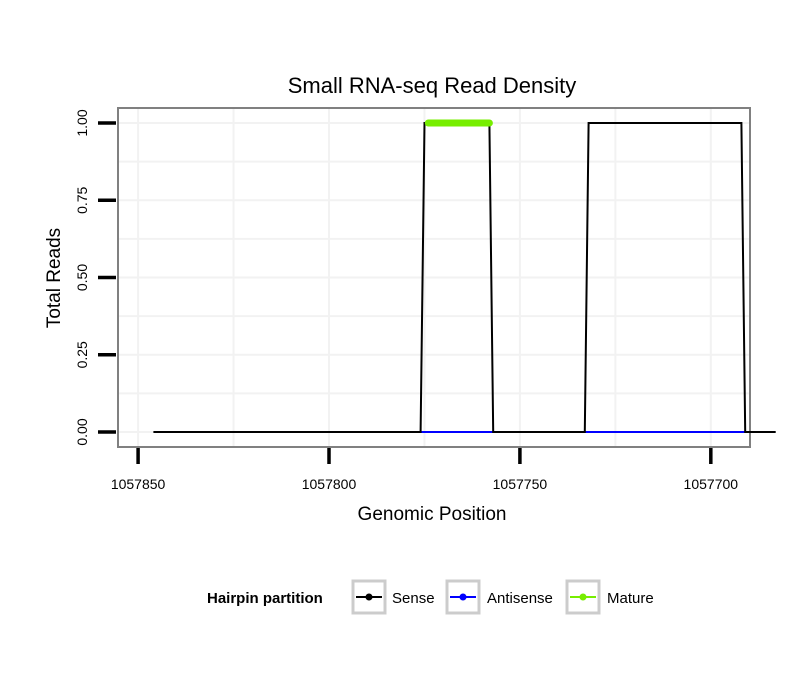  What do you see at coordinates (95, 277) in the screenshot?
I see `y-axis: 0.00 0.25 0.50 0.75 1.00` at bounding box center [95, 277].